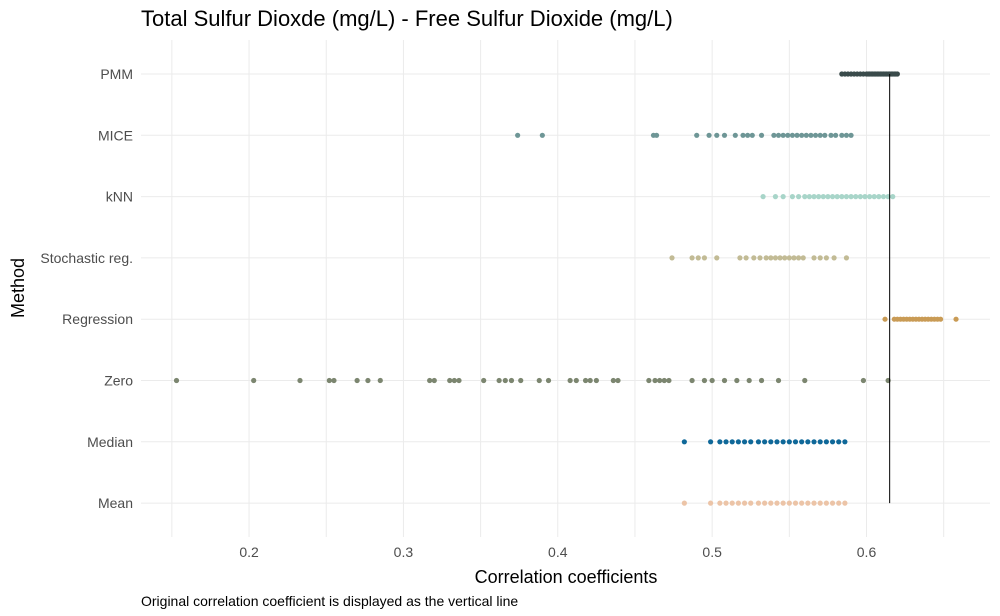  Describe the element at coordinates (97, 319) in the screenshot. I see `y-tick-label: Regression` at that location.